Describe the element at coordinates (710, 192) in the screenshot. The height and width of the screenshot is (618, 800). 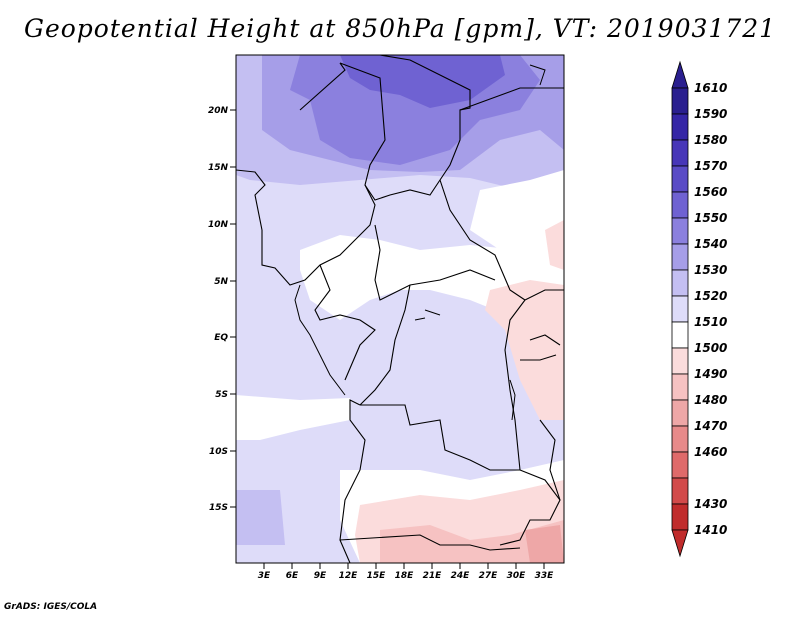
I see `colorbar-label-1560: 1560` at that location.